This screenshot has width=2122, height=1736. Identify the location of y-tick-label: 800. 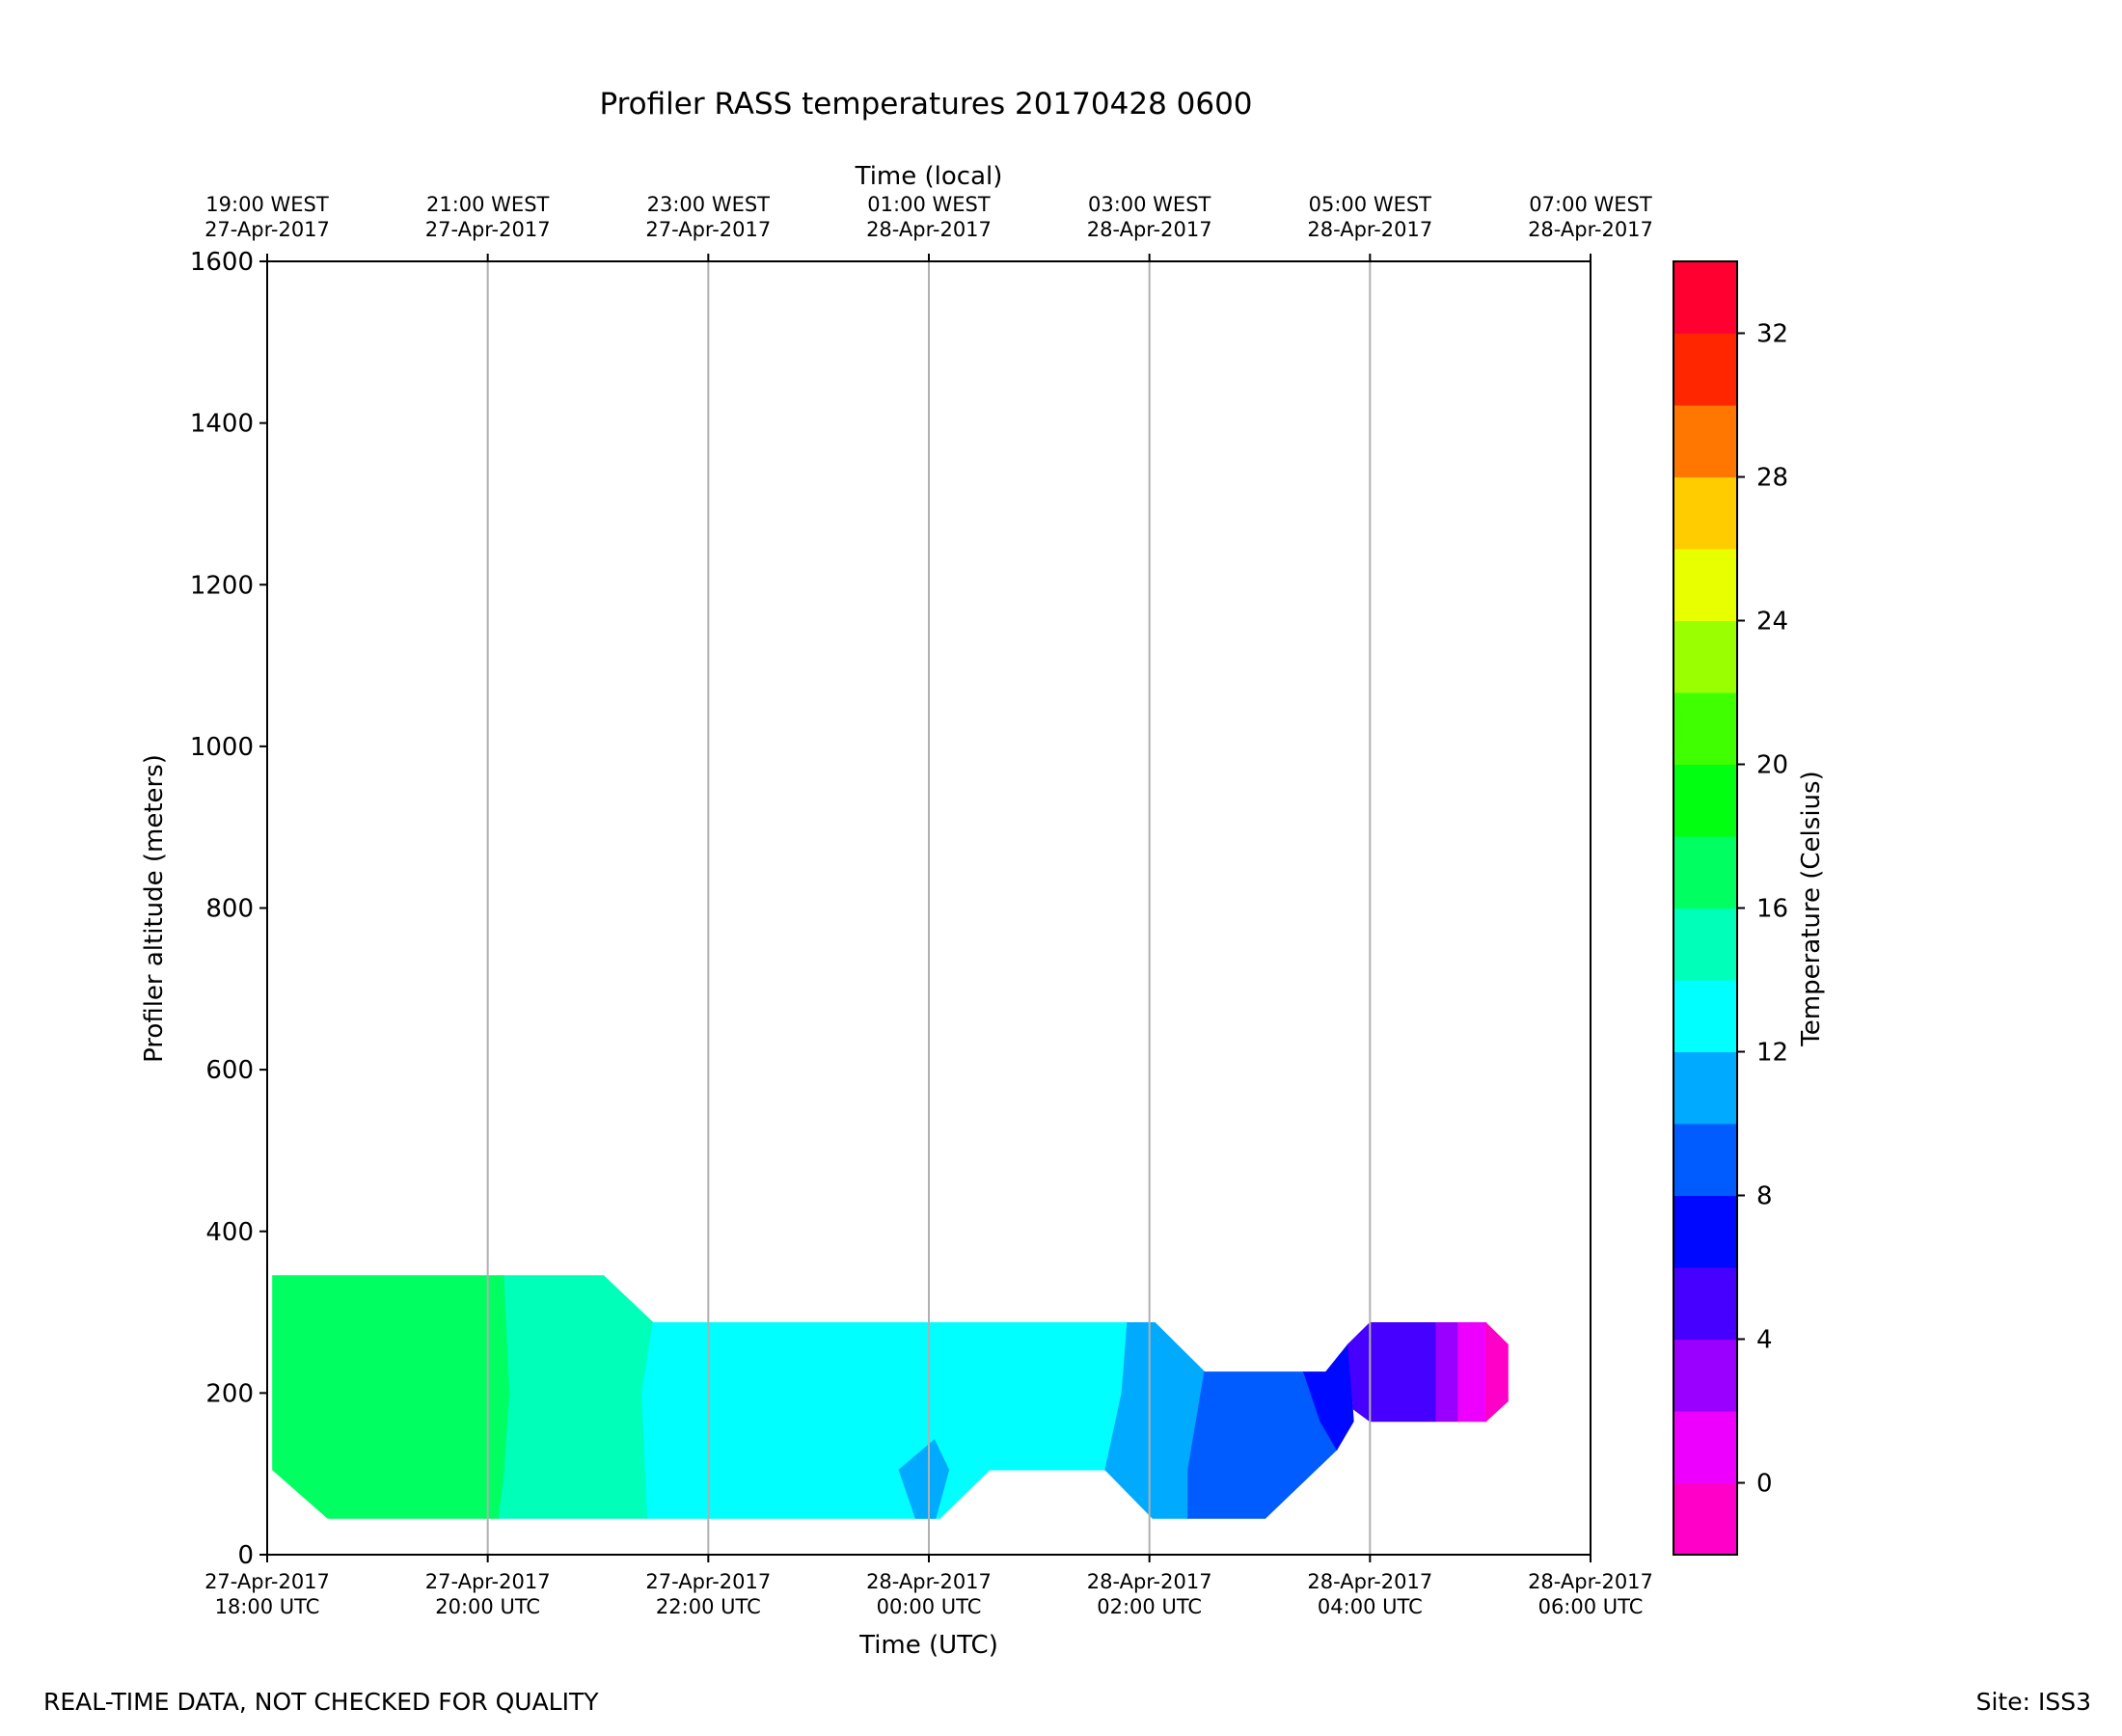
(230, 910).